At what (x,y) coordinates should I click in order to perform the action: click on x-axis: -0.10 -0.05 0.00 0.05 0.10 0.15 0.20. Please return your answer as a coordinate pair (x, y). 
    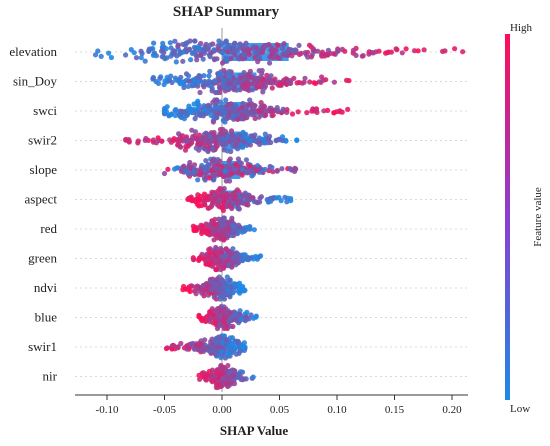
    Looking at the image, I should click on (271, 405).